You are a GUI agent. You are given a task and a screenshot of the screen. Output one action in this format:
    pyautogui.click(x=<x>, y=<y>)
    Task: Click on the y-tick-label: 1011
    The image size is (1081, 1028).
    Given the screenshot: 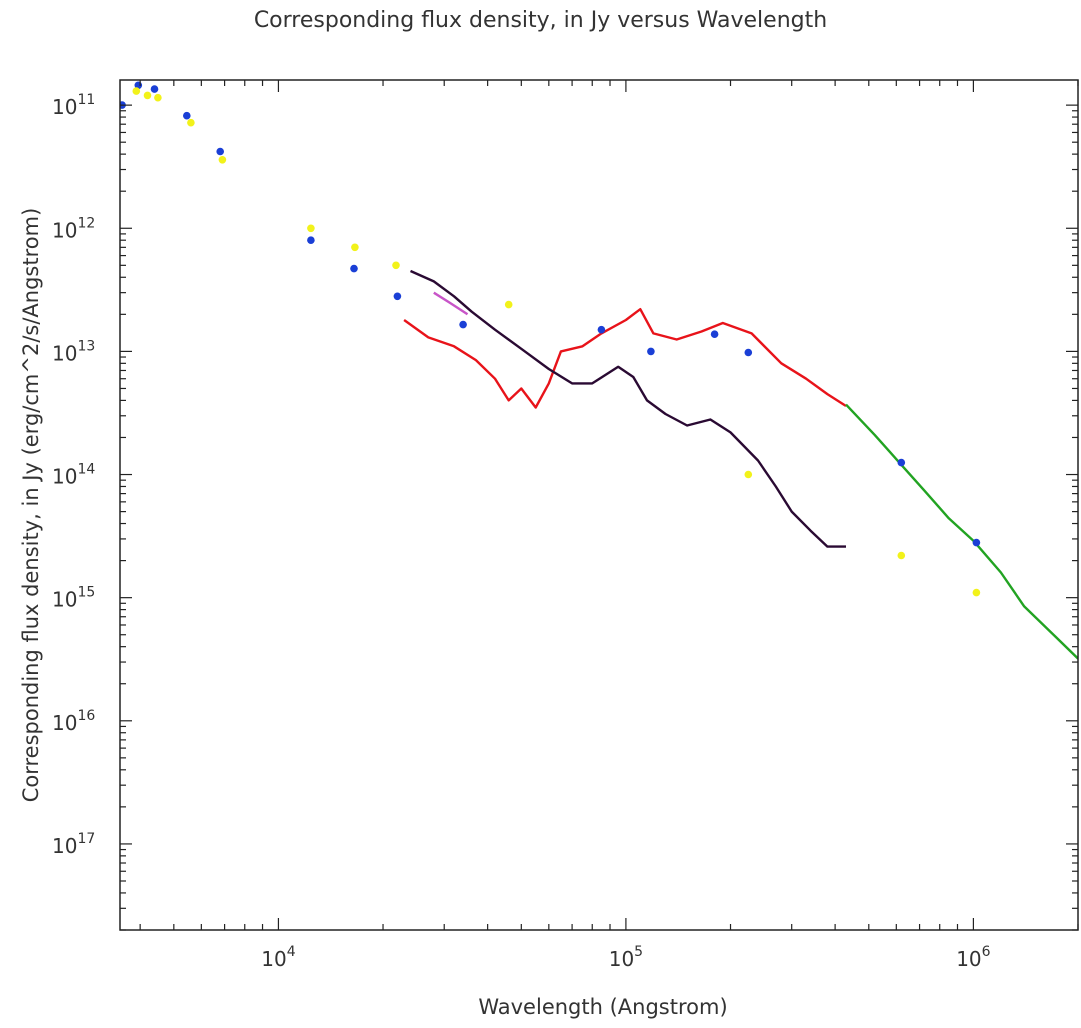 What is the action you would take?
    pyautogui.click(x=73, y=105)
    